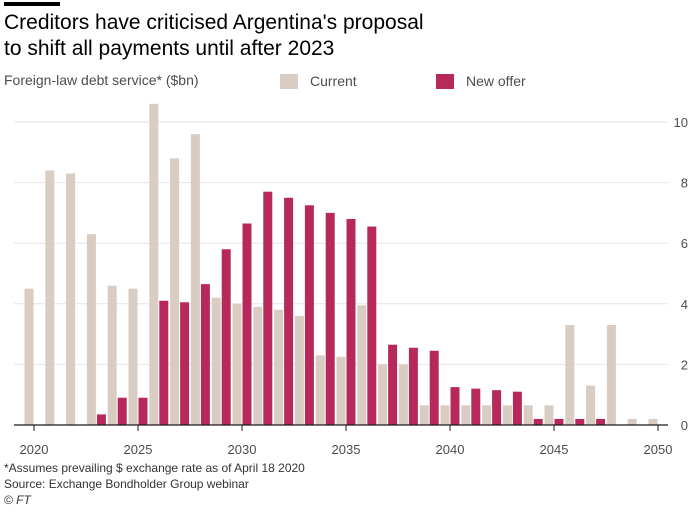 The width and height of the screenshot is (700, 512). I want to click on x-tick-label: 2025, so click(138, 449).